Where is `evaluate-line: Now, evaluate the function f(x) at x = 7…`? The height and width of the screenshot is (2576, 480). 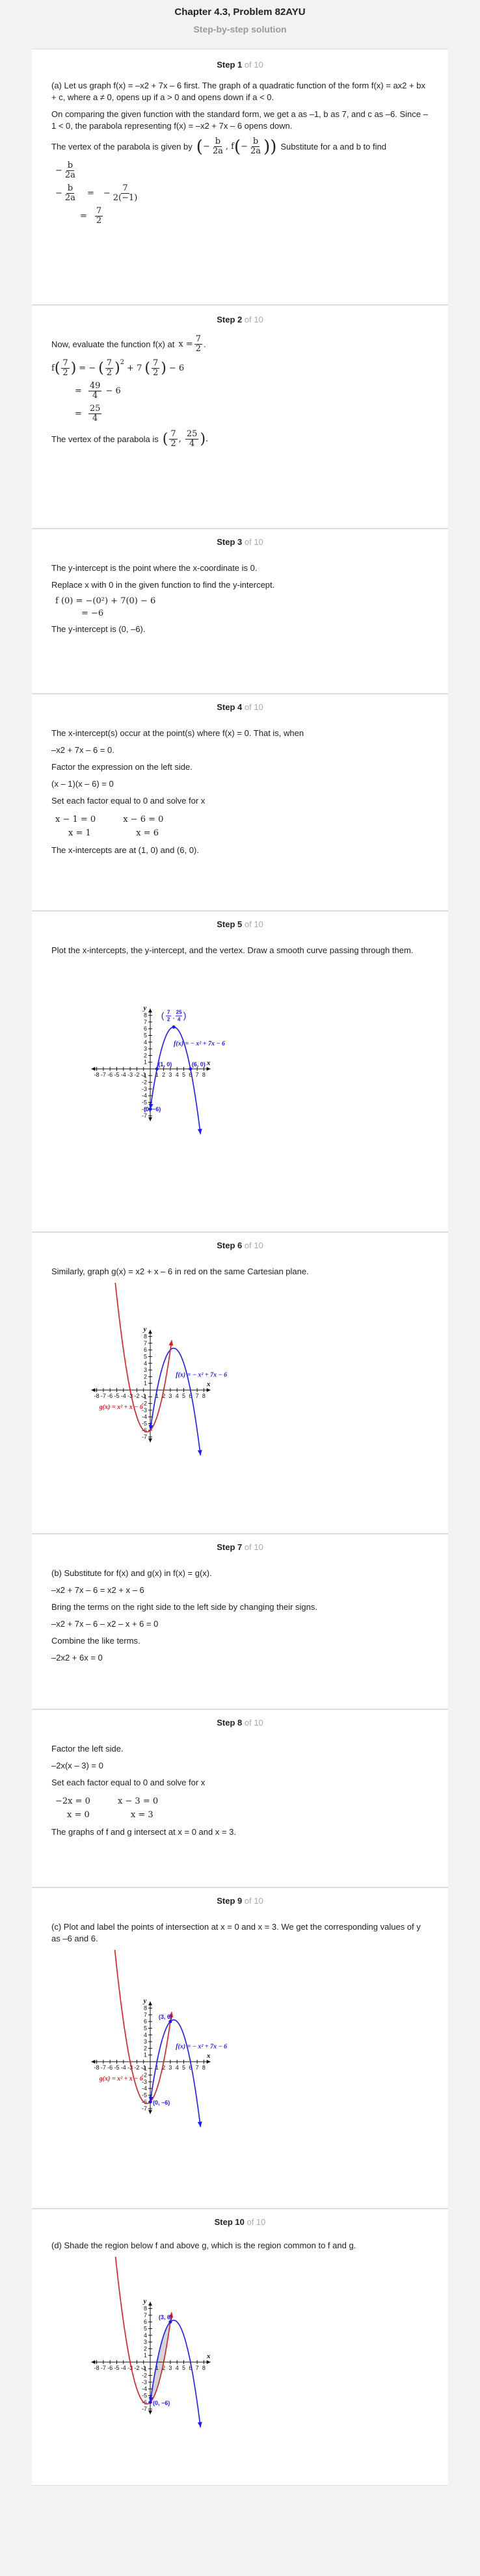 evaluate-line: Now, evaluate the function f(x) at x = 7… is located at coordinates (128, 344).